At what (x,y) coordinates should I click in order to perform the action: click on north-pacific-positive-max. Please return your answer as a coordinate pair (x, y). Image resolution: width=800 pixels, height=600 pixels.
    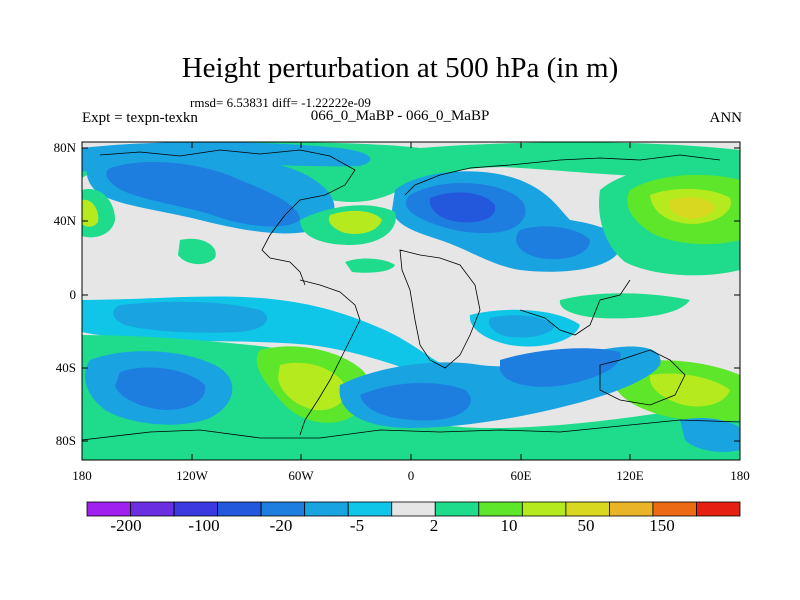
    Looking at the image, I should click on (691, 208).